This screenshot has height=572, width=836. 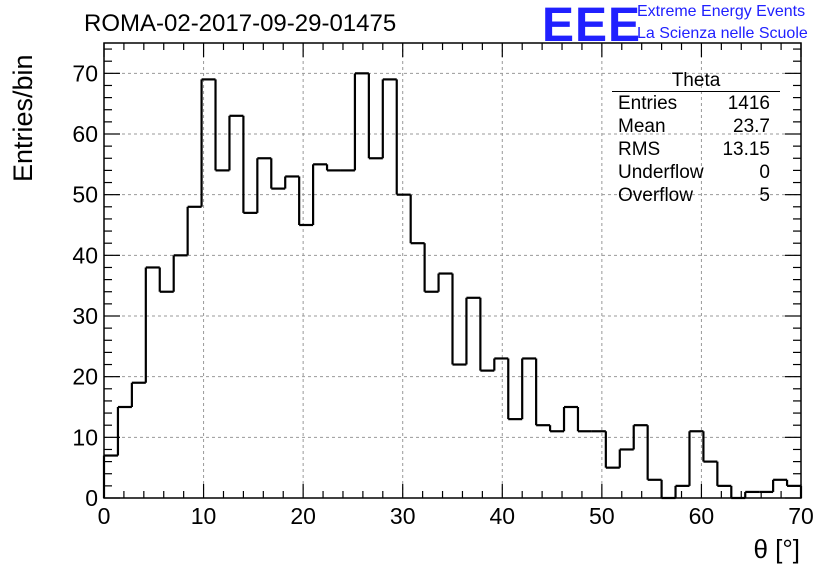 What do you see at coordinates (696, 81) in the screenshot?
I see `stats-title: Theta` at bounding box center [696, 81].